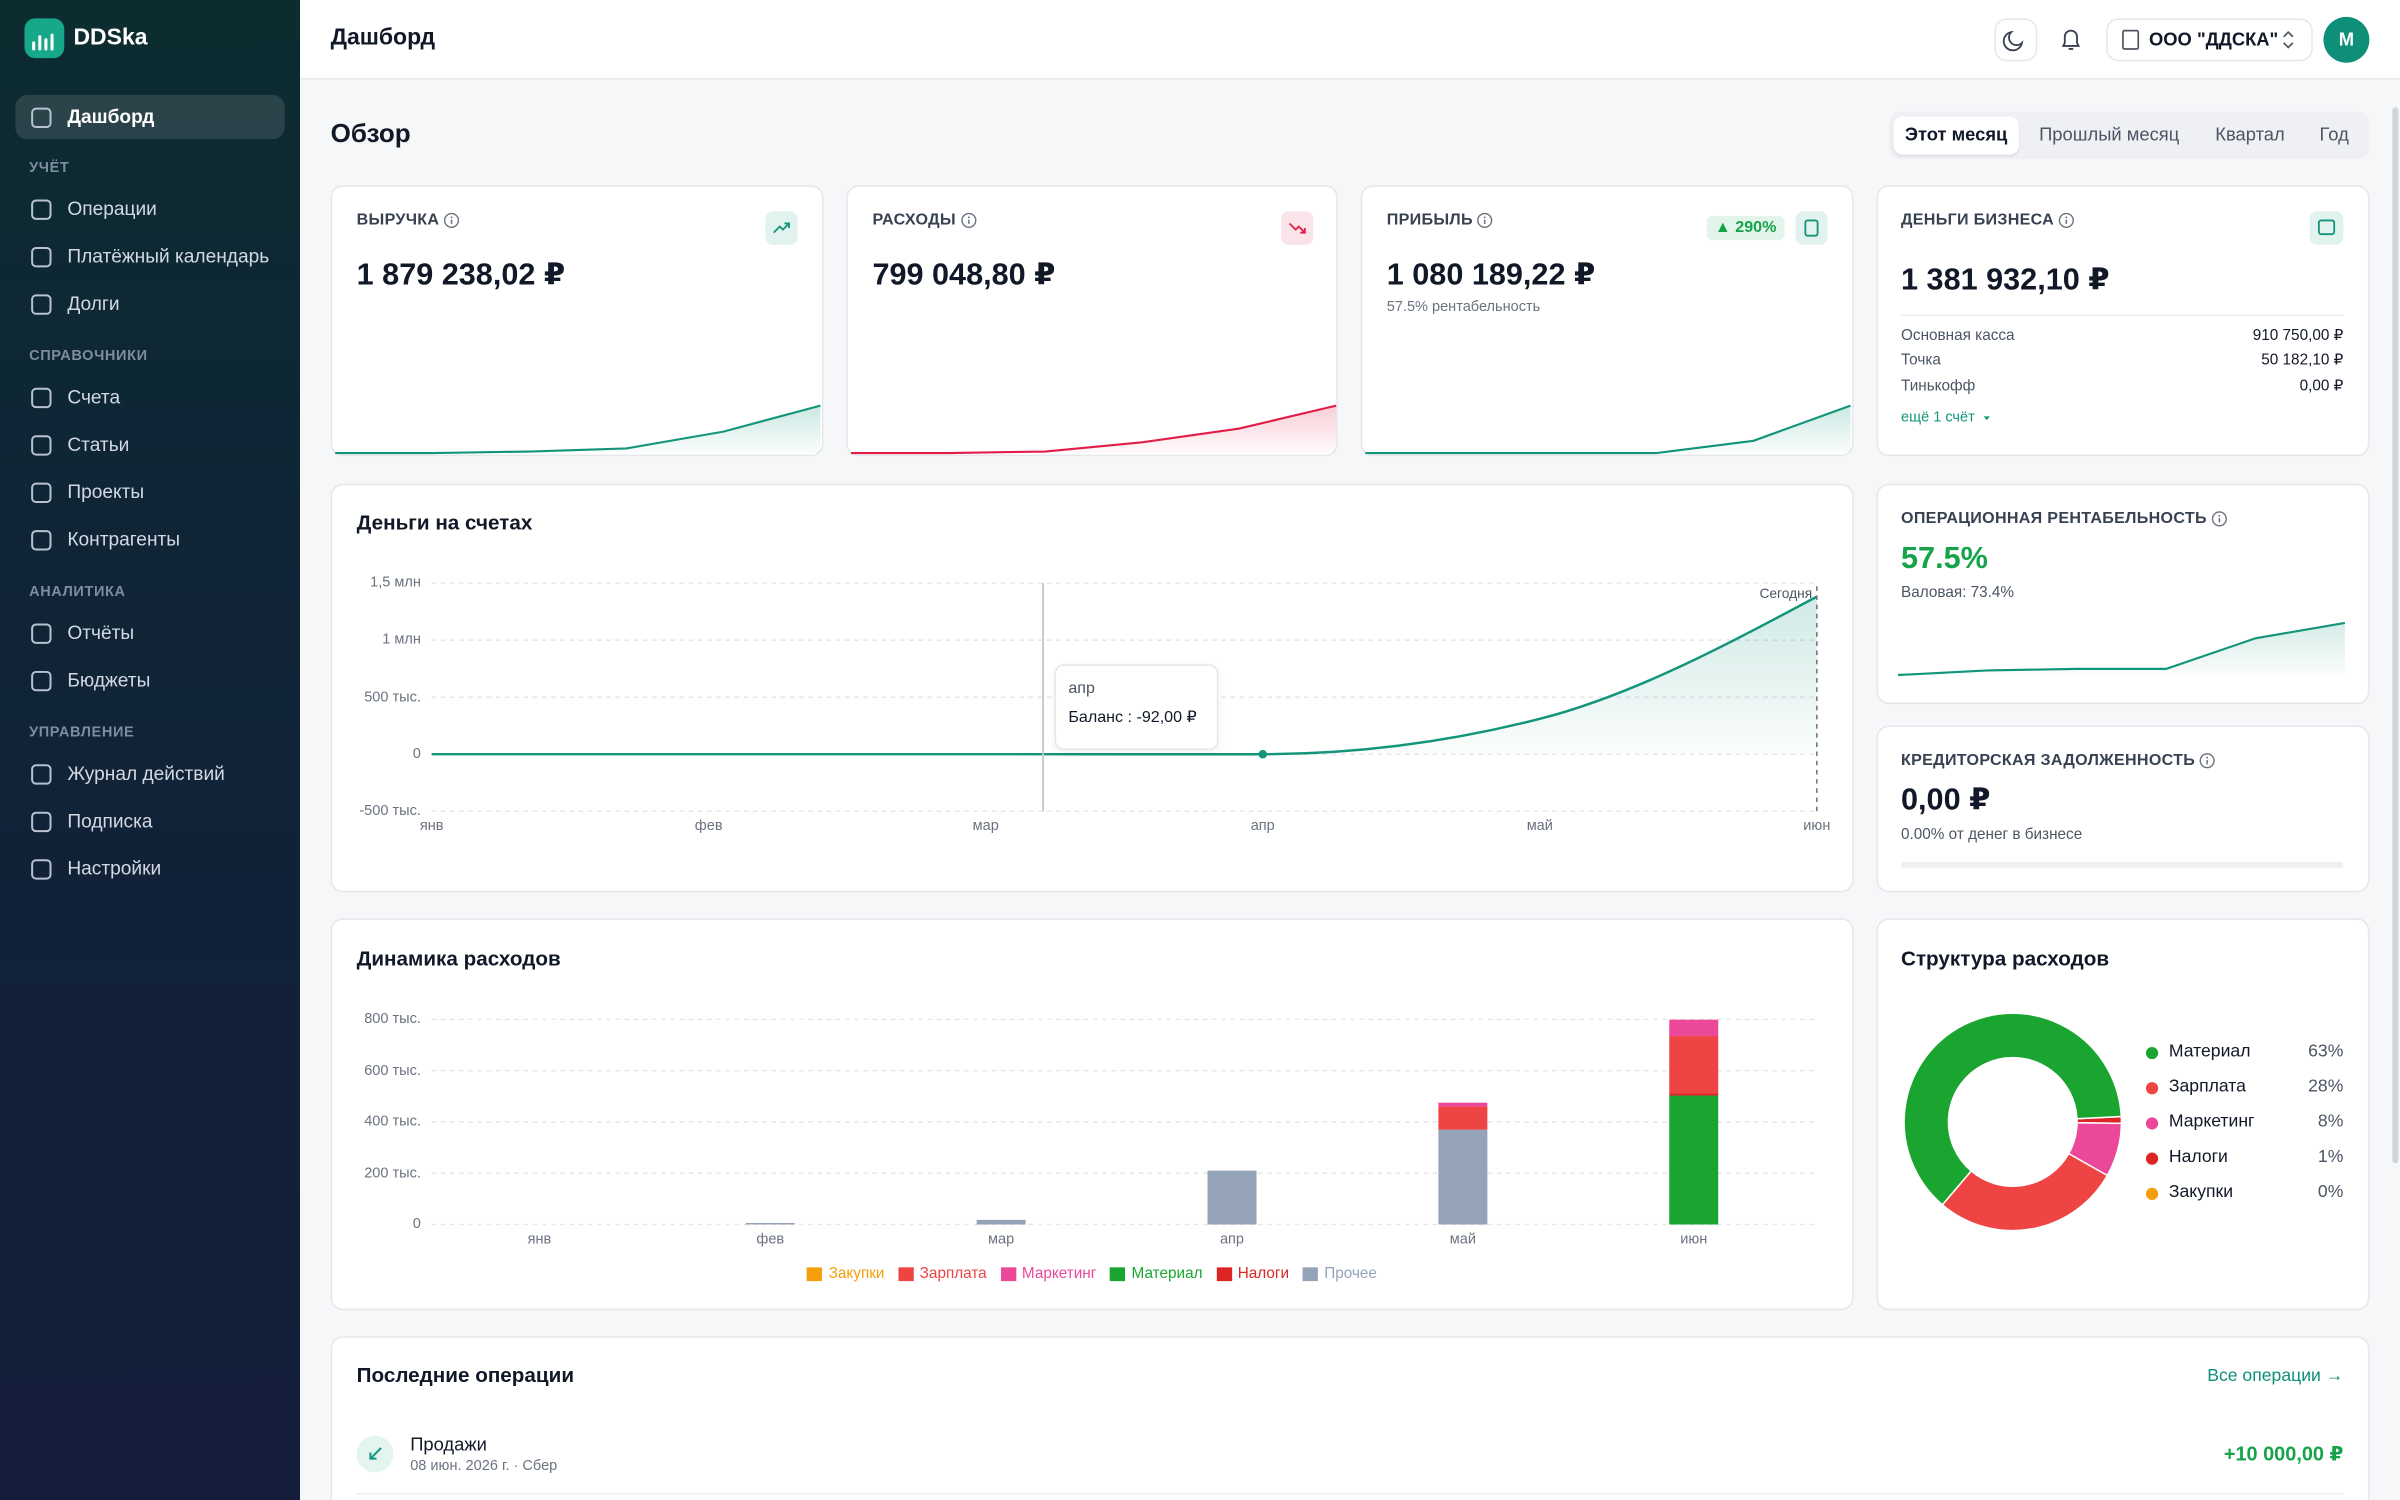  I want to click on nav-section-title: УПРАВЛЕНИЕ, so click(82, 733).